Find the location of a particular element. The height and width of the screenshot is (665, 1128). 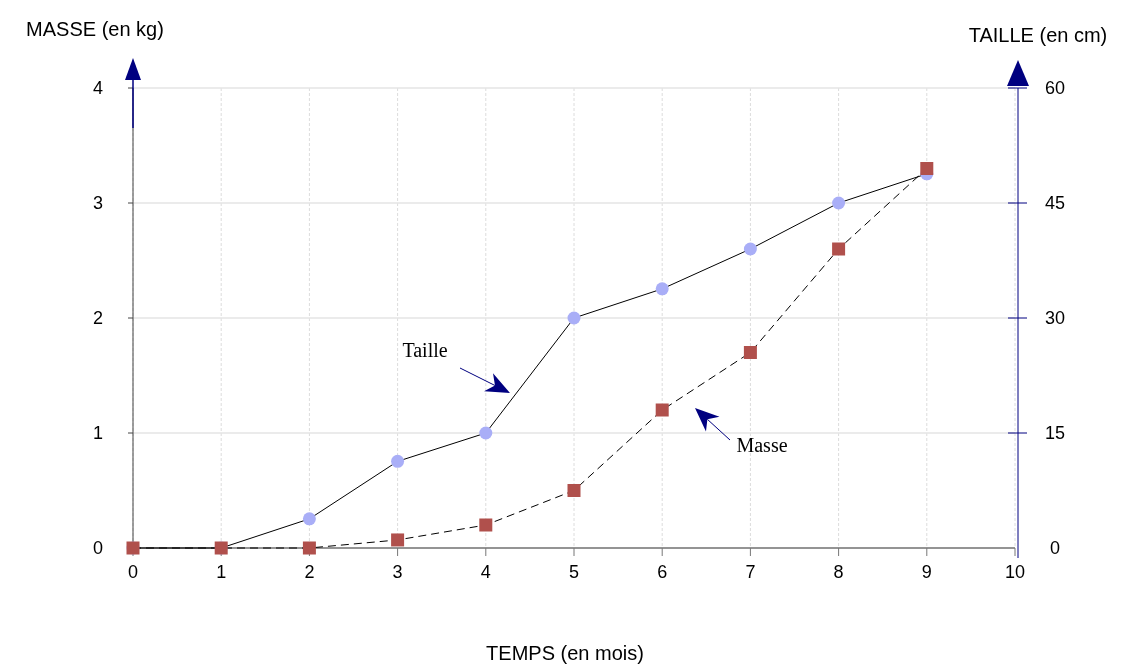

y-tick-label: 0 is located at coordinates (97, 548).